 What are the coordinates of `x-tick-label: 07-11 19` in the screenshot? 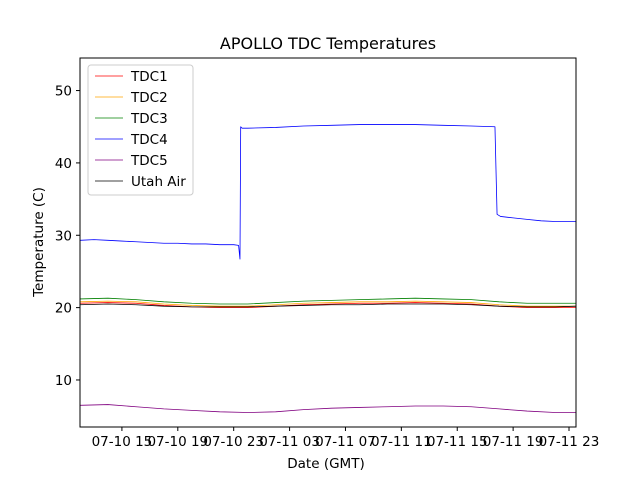 It's located at (513, 442).